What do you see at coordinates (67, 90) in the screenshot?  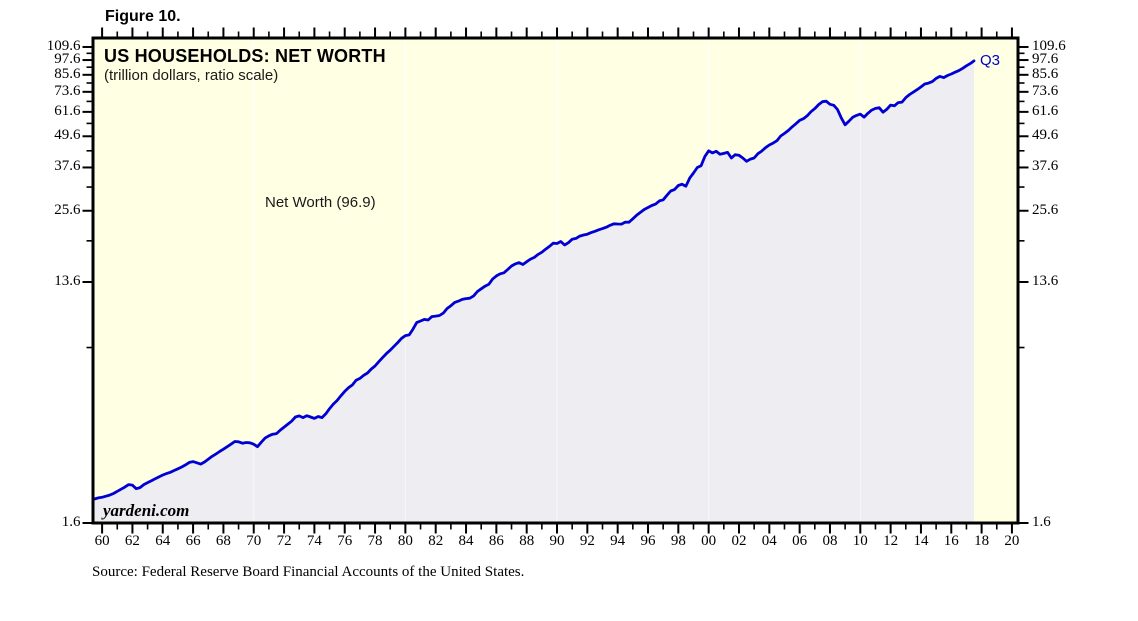 I see `y-axis-label-left: 73.6` at bounding box center [67, 90].